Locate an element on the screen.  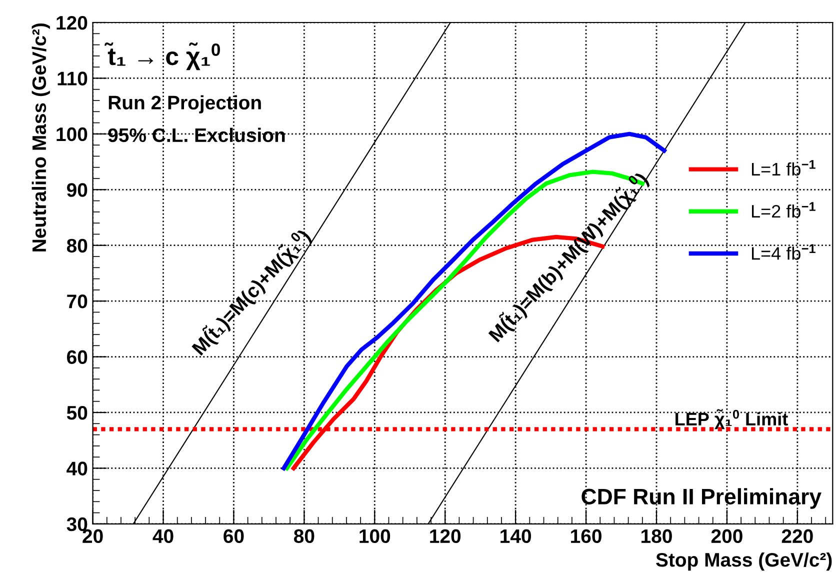
annotation: Run 2 Projection is located at coordinates (184, 104).